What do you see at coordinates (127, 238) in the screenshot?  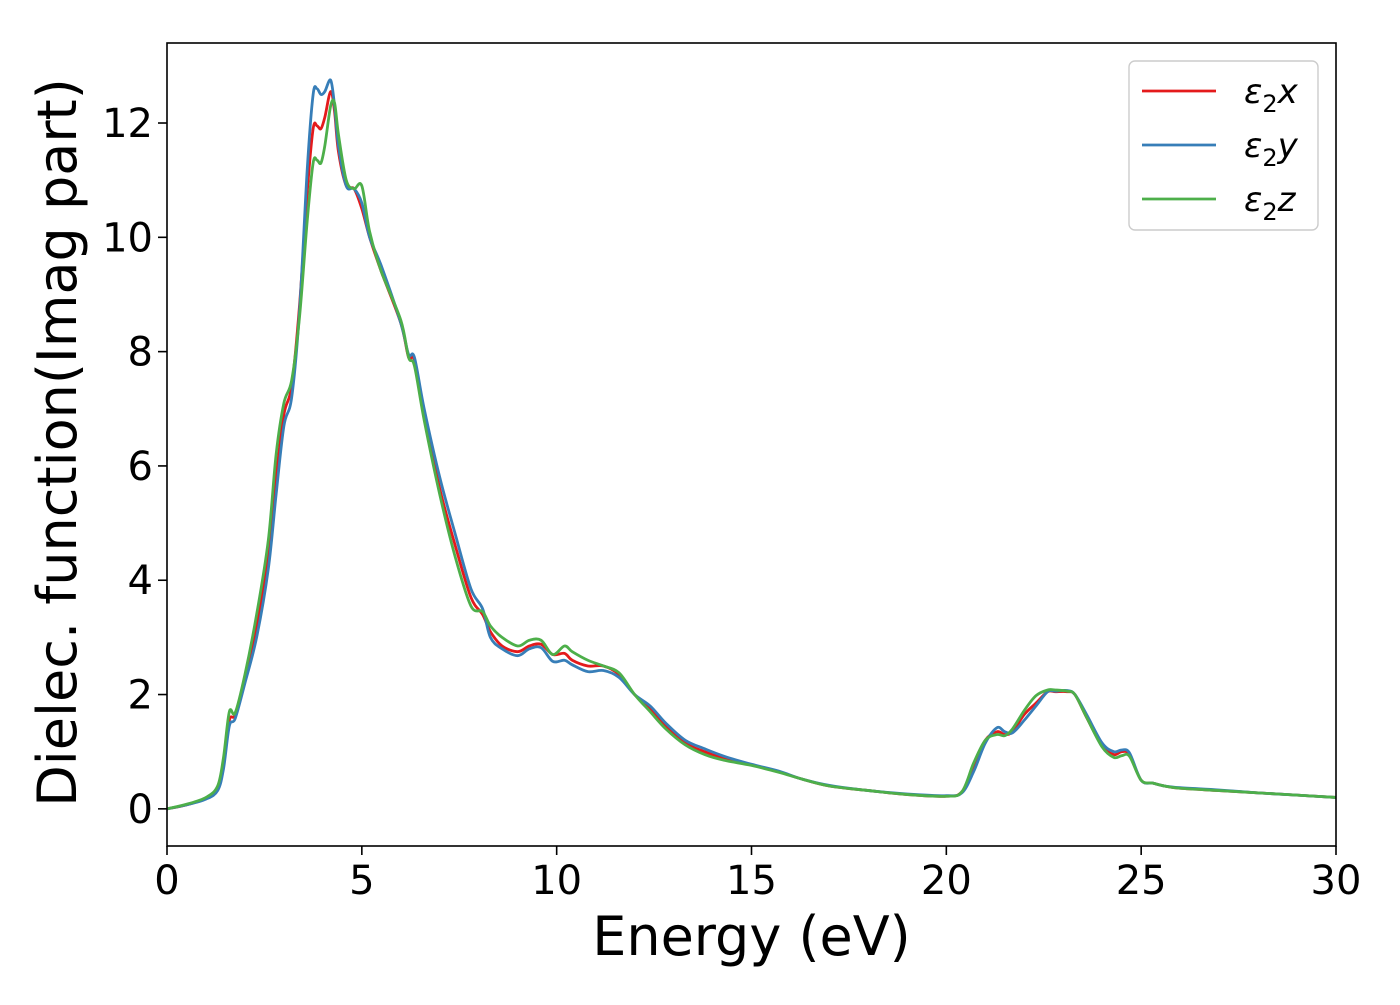 I see `y-tick-label: 10` at bounding box center [127, 238].